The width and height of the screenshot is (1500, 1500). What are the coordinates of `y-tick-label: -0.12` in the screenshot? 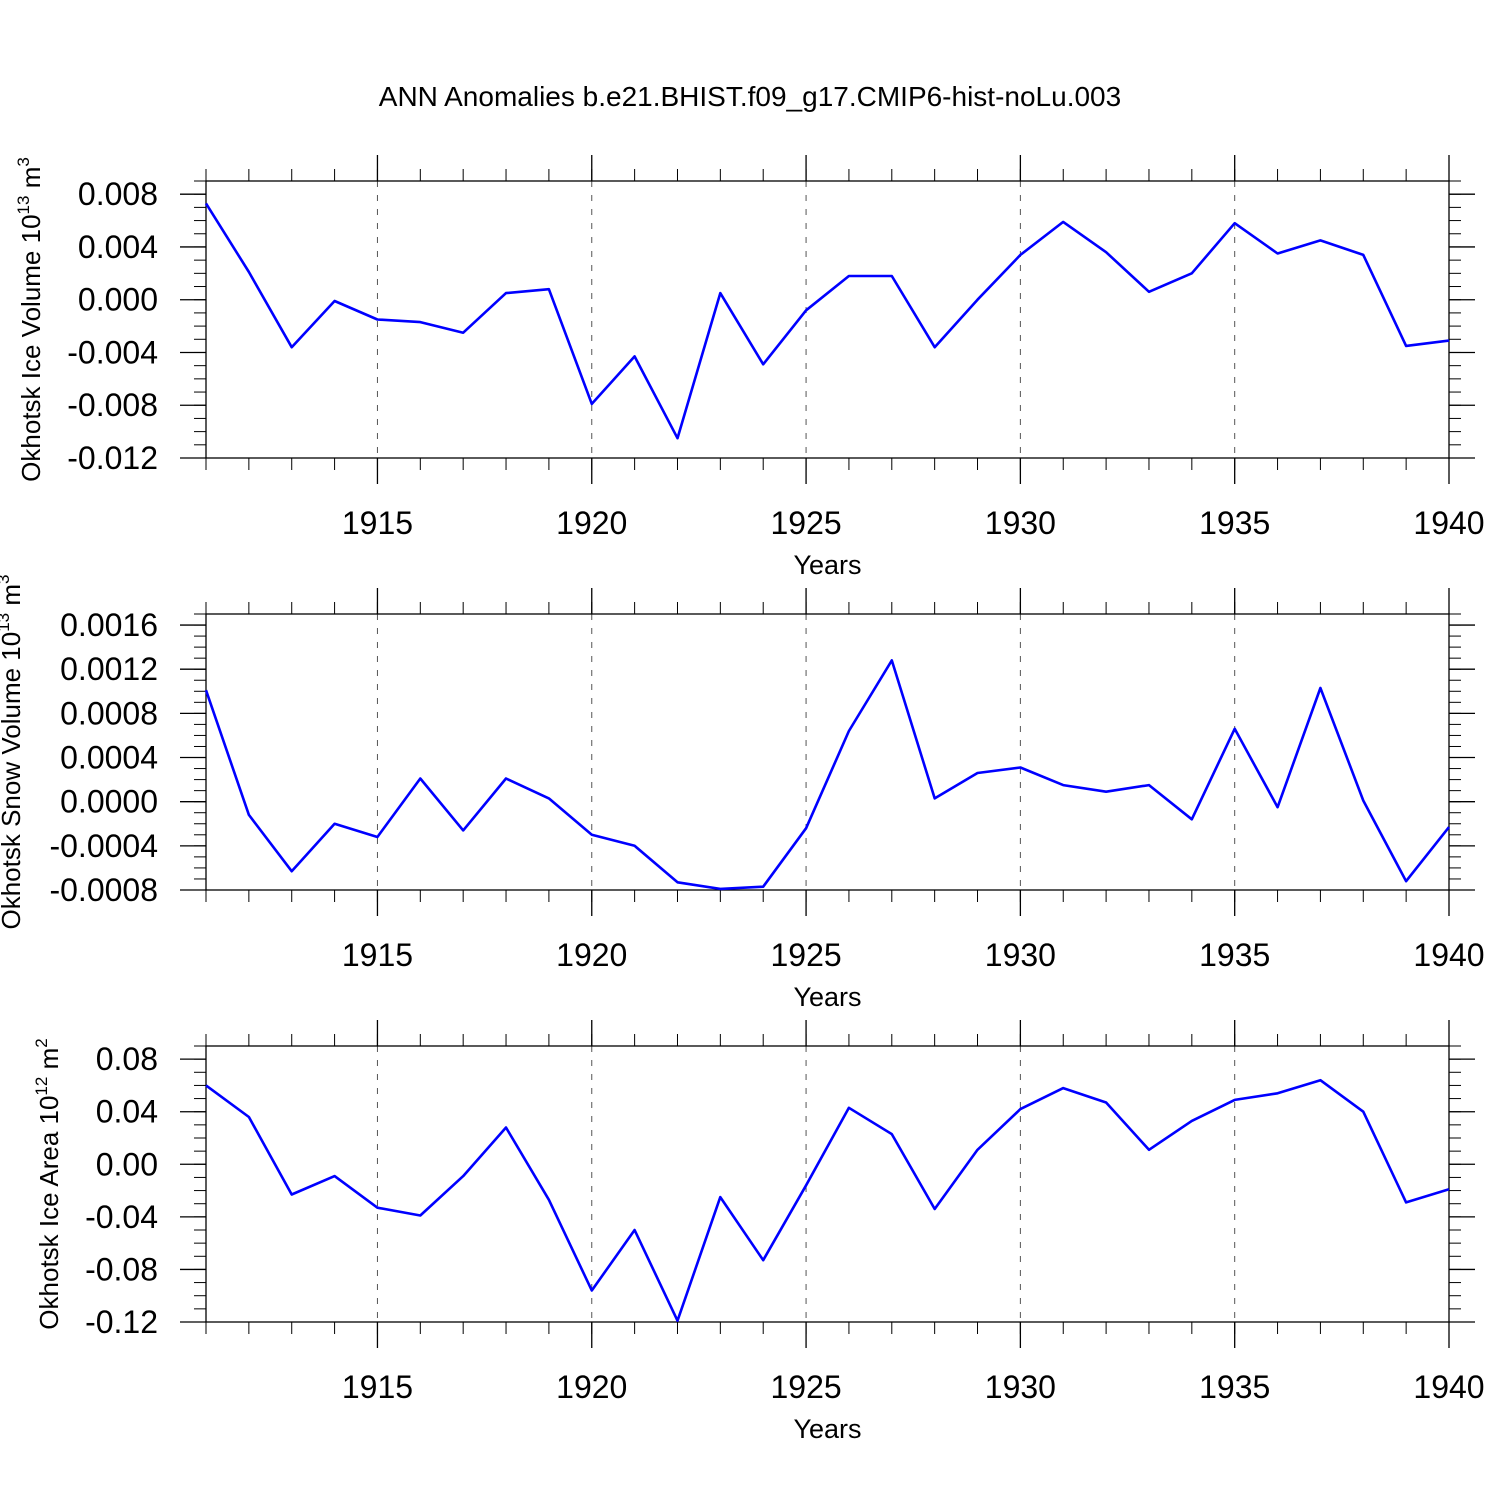 It's located at (121, 1322).